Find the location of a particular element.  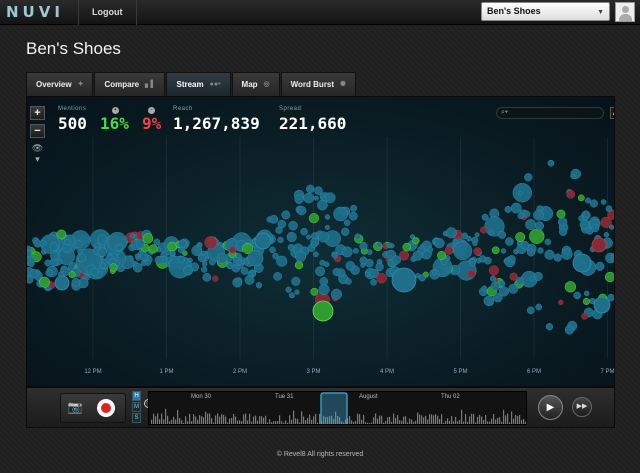

tab-word-burst: Word Burst ✺ is located at coordinates (318, 84).